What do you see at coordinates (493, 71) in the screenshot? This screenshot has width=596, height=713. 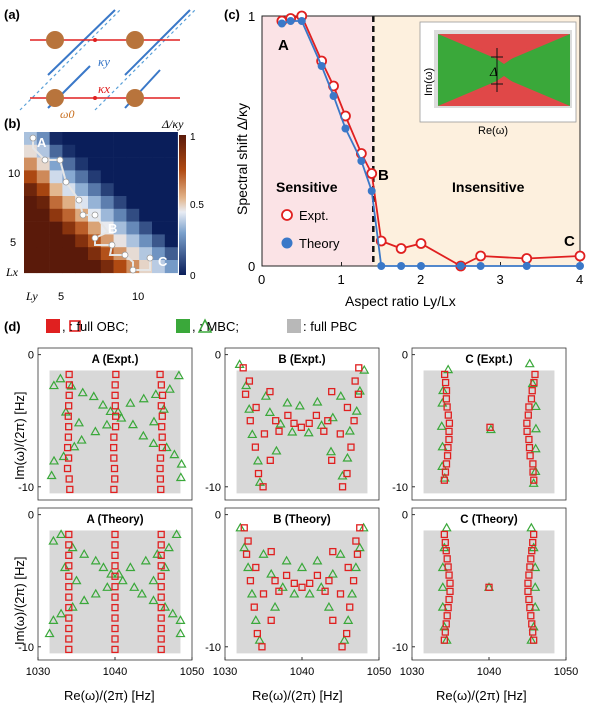 I see `inset-delta-label: Δ` at bounding box center [493, 71].